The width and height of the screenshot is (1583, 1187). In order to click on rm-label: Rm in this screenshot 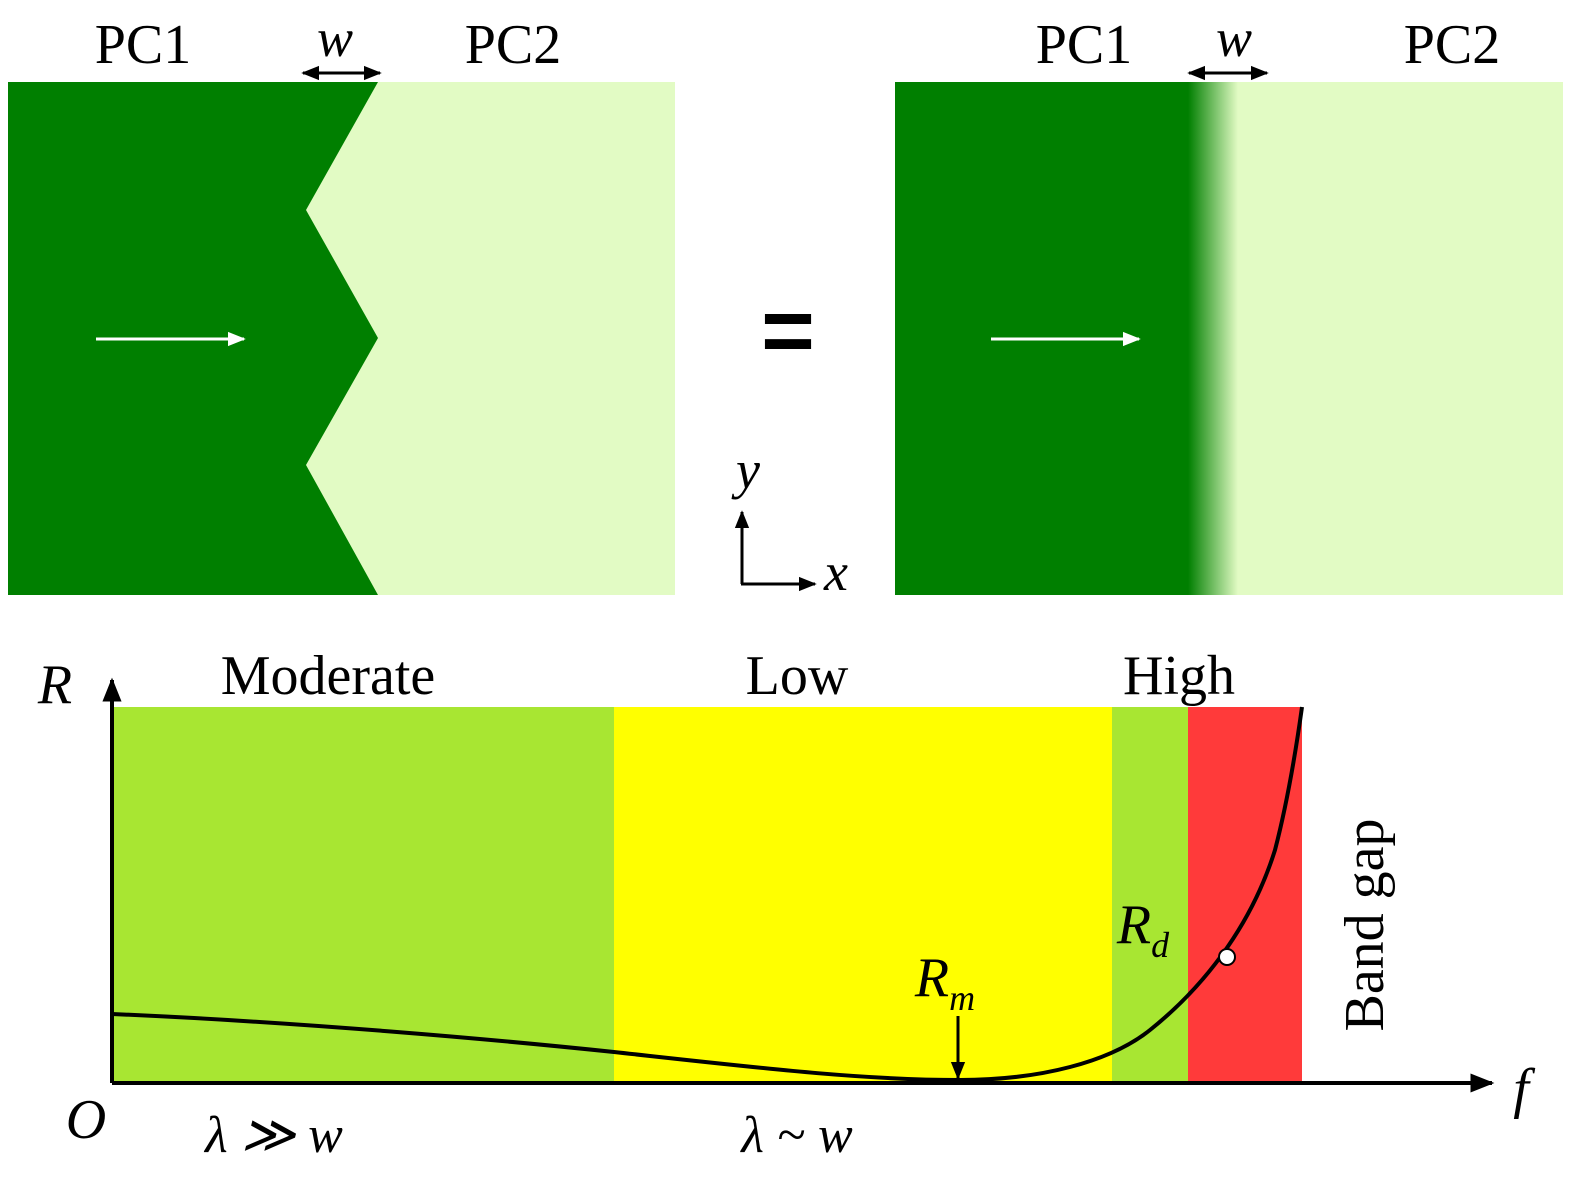, I will do `click(944, 982)`.